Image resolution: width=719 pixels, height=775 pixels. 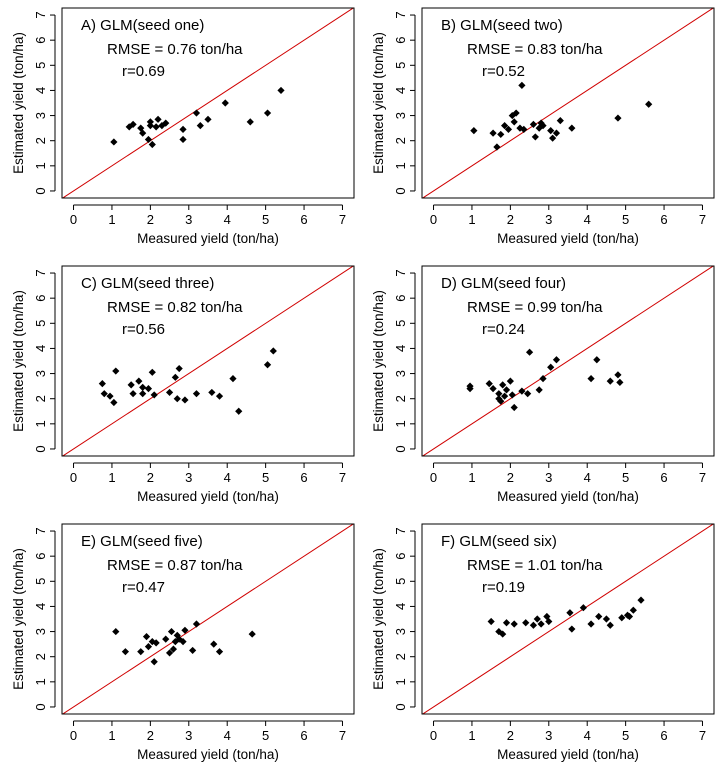 I want to click on panel-title: E) GLM(seed five), so click(x=142, y=541).